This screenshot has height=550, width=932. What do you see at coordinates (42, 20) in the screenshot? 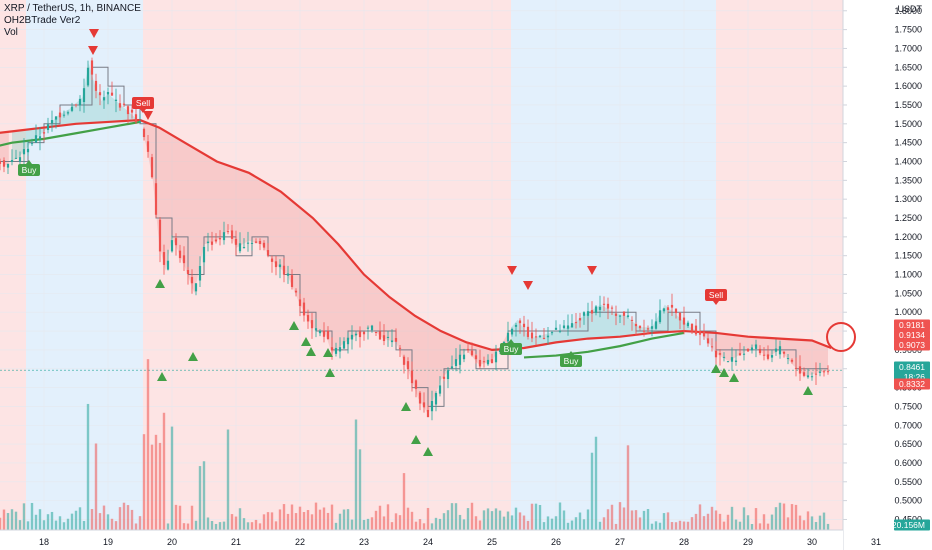
I see `indicator-name: OH2BTrade Ver2` at bounding box center [42, 20].